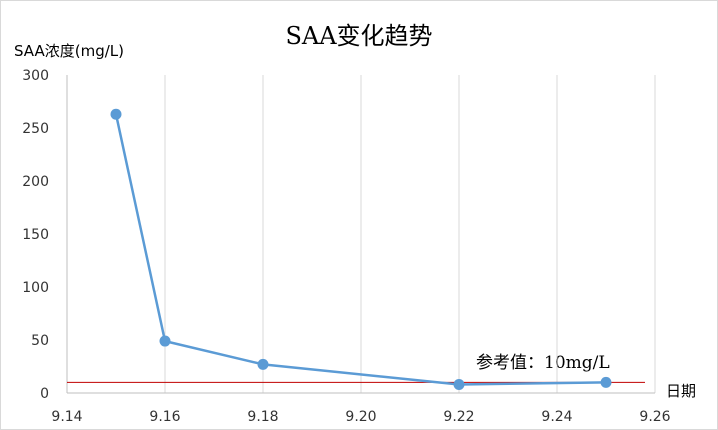 The width and height of the screenshot is (718, 430). What do you see at coordinates (681, 391) in the screenshot?
I see `x-axis-label: 日期` at bounding box center [681, 391].